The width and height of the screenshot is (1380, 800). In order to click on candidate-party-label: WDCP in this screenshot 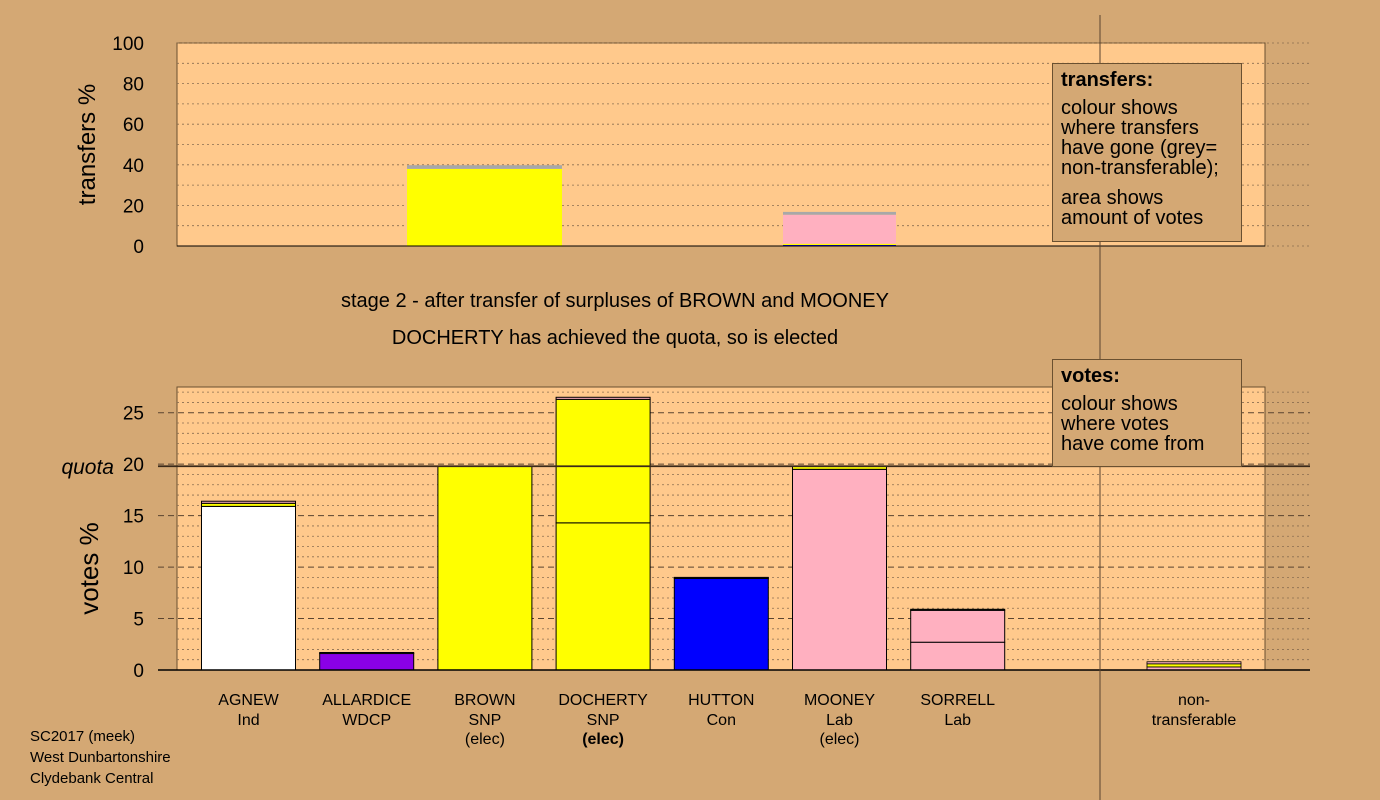, I will do `click(366, 720)`.